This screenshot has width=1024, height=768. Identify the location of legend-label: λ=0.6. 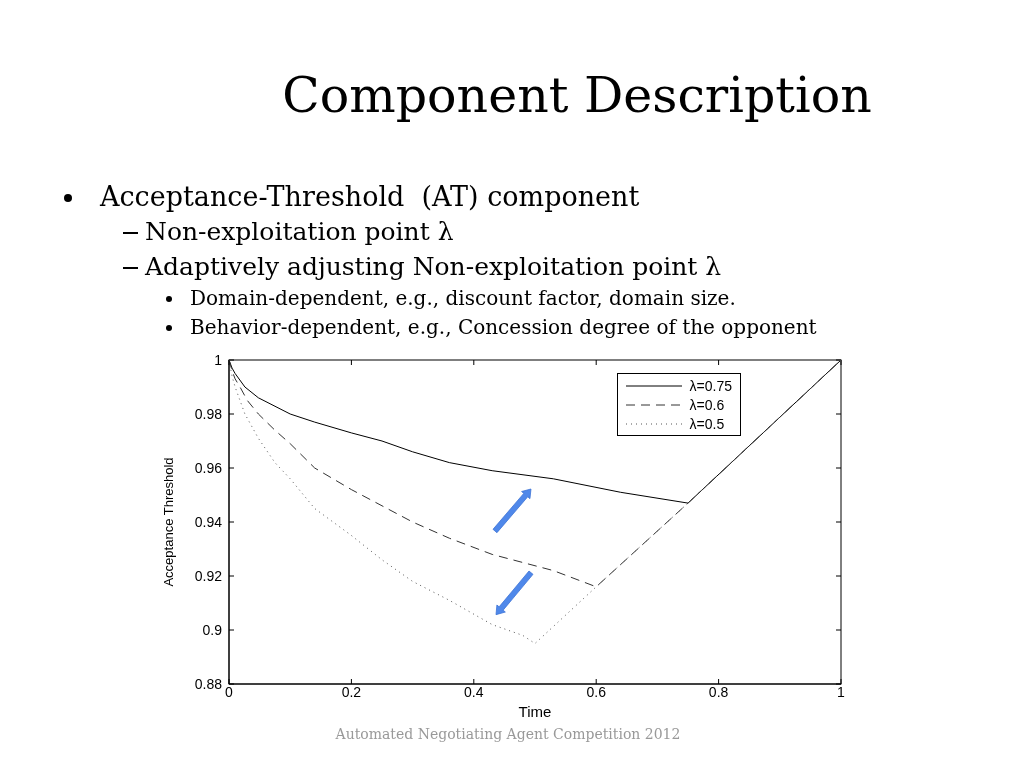
(707, 404).